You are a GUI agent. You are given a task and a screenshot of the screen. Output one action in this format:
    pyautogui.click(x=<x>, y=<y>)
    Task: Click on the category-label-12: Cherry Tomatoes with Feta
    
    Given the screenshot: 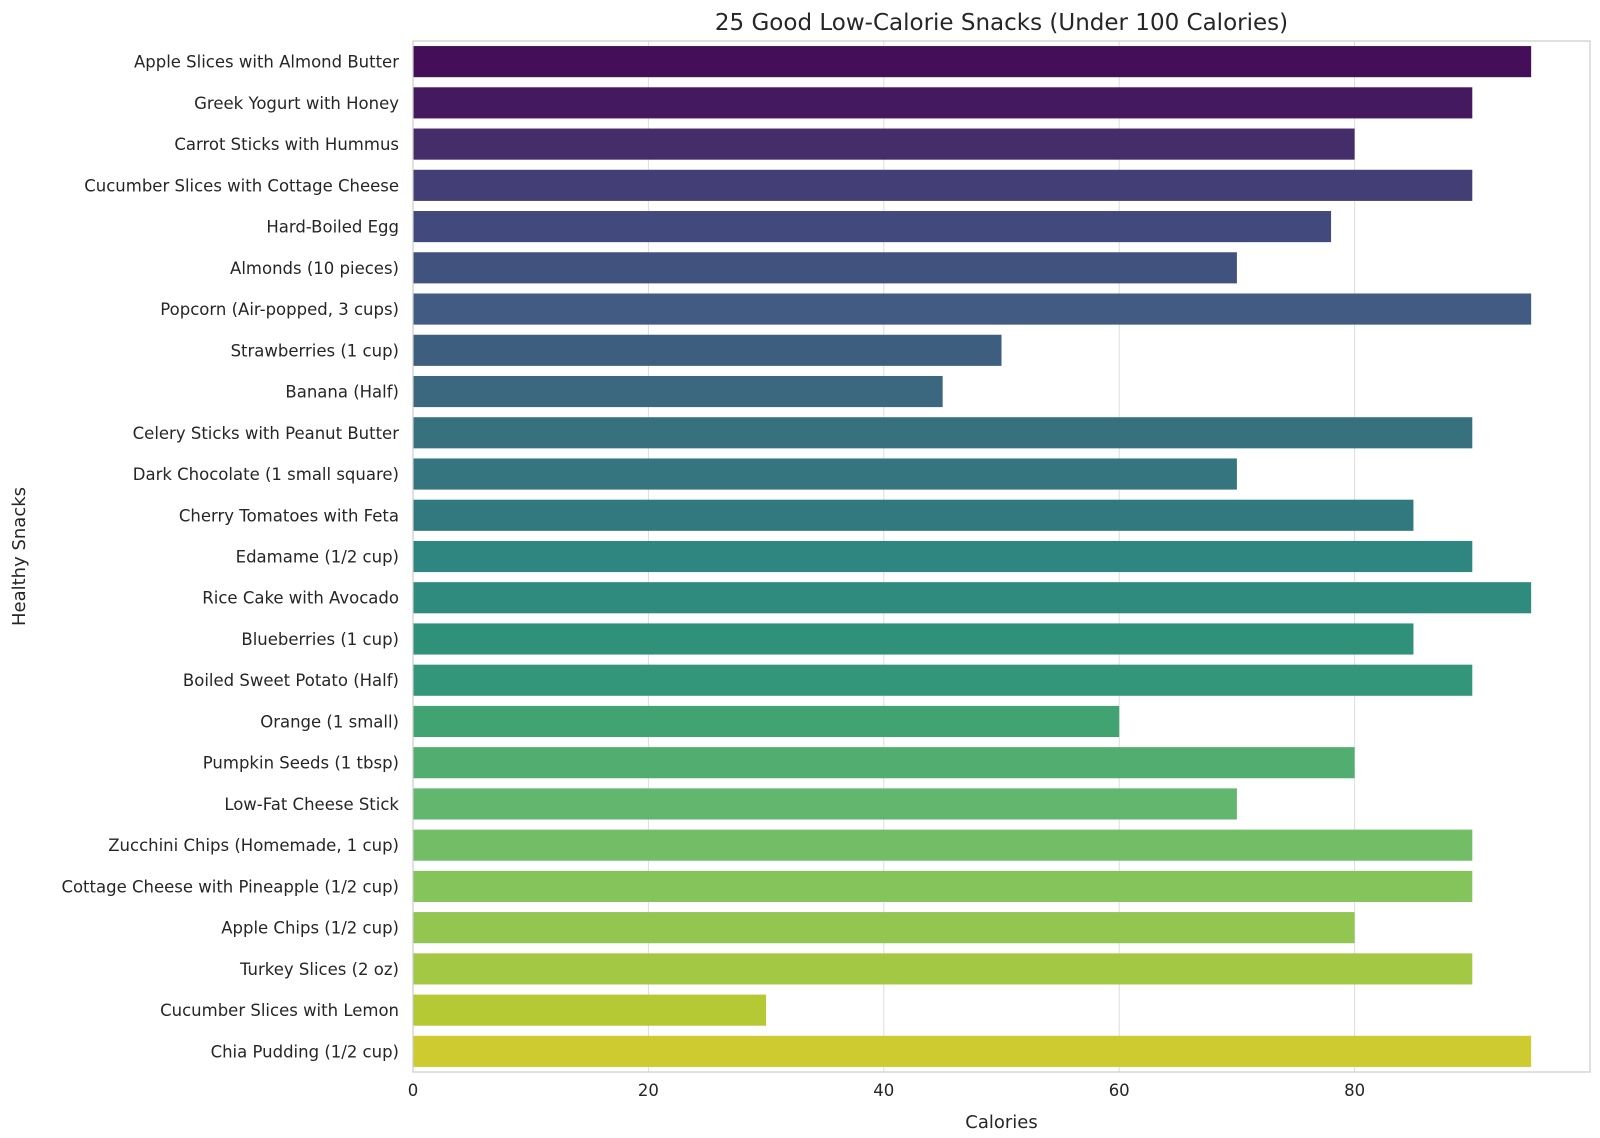 What is the action you would take?
    pyautogui.click(x=289, y=515)
    